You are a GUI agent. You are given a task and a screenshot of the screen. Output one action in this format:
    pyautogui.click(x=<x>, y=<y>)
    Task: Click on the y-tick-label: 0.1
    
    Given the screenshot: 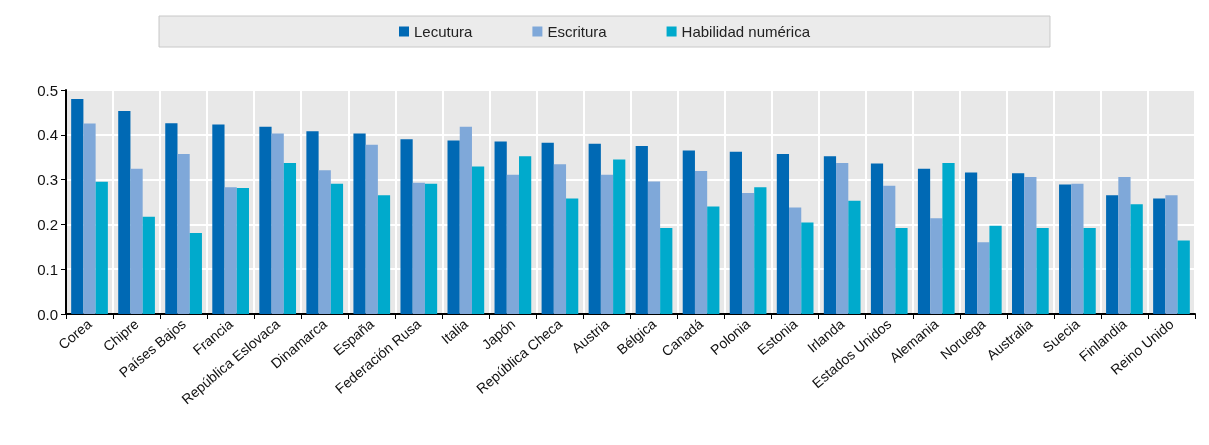 What is the action you would take?
    pyautogui.click(x=47, y=269)
    